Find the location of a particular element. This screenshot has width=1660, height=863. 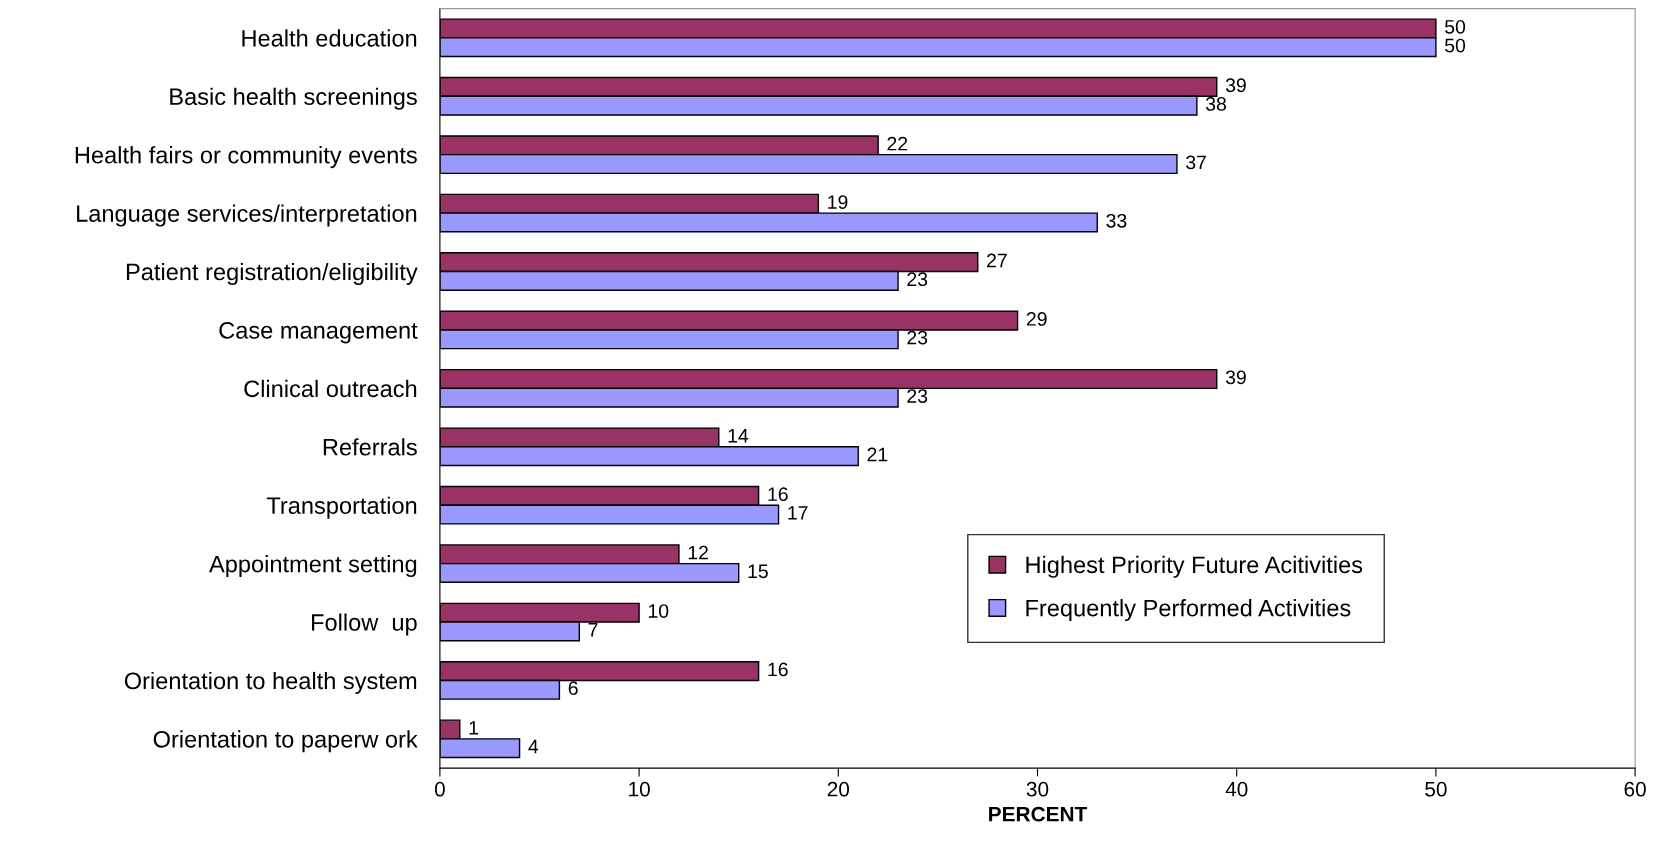

y-tick-label: Orientation to paperw ork is located at coordinates (285, 741).